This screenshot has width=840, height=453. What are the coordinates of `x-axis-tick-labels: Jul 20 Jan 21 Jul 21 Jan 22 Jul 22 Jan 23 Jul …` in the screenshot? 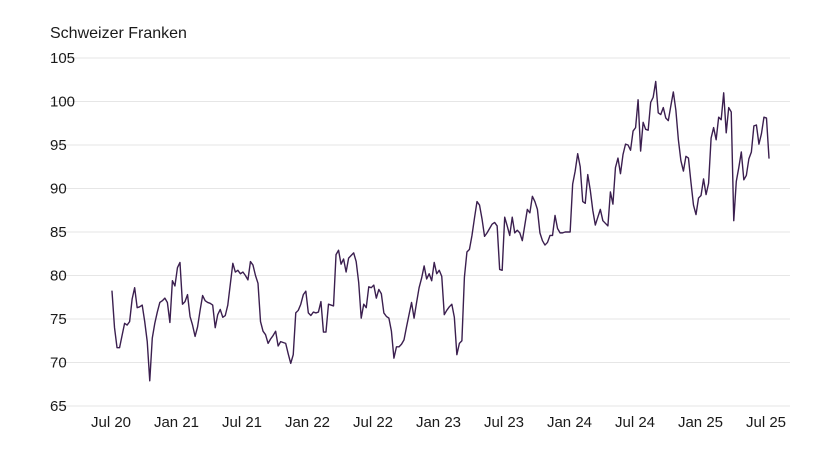 It's located at (438, 422).